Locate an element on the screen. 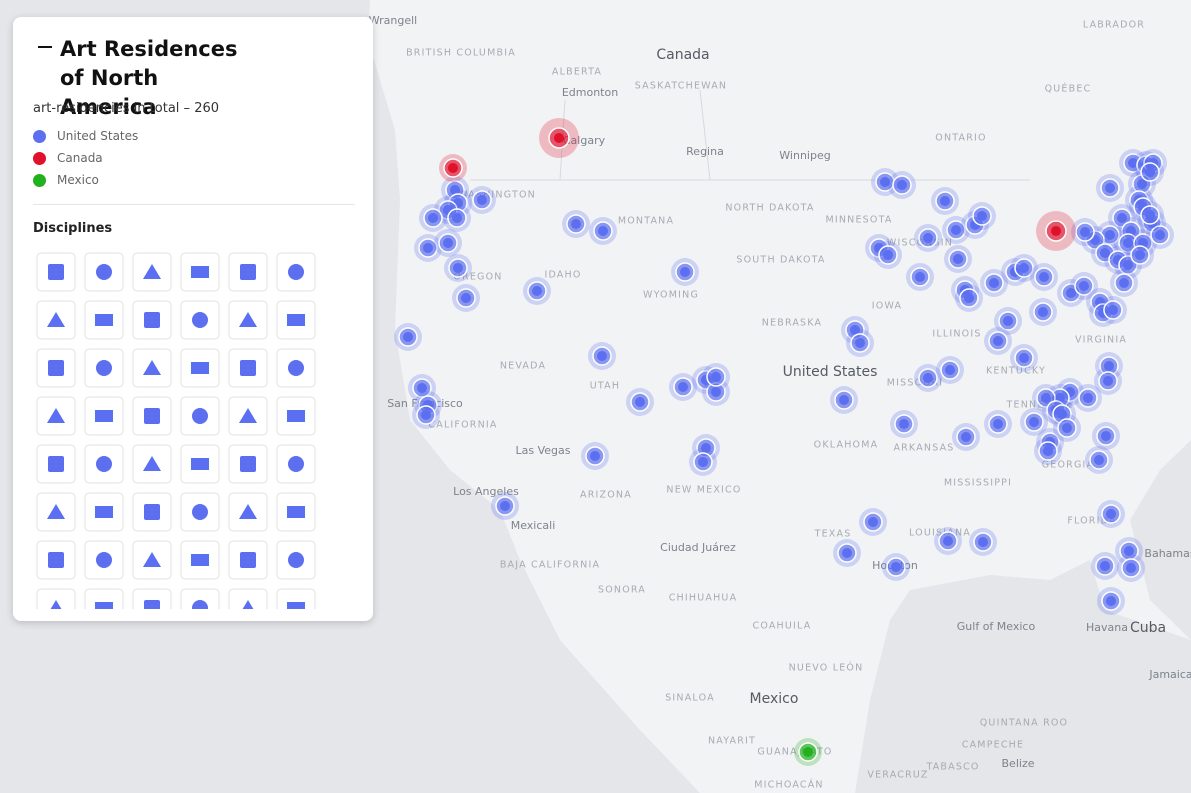 This screenshot has width=1191, height=793. legend-item: Mexico is located at coordinates (66, 180).